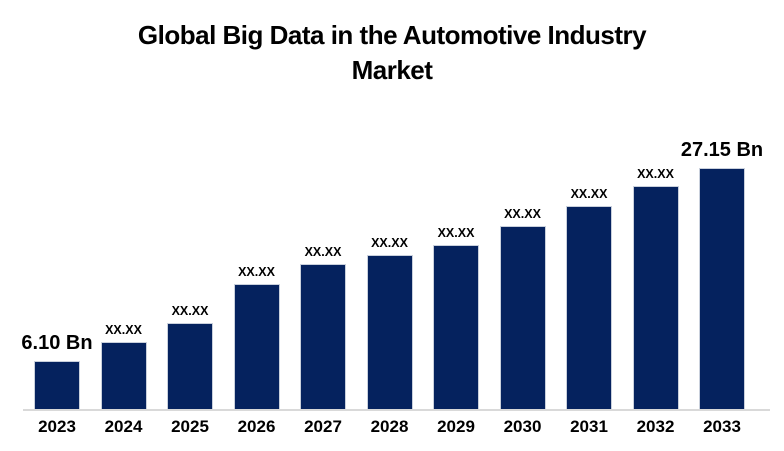 Image resolution: width=784 pixels, height=451 pixels. What do you see at coordinates (256, 271) in the screenshot?
I see `bar-value-label-2026: XX.XX` at bounding box center [256, 271].